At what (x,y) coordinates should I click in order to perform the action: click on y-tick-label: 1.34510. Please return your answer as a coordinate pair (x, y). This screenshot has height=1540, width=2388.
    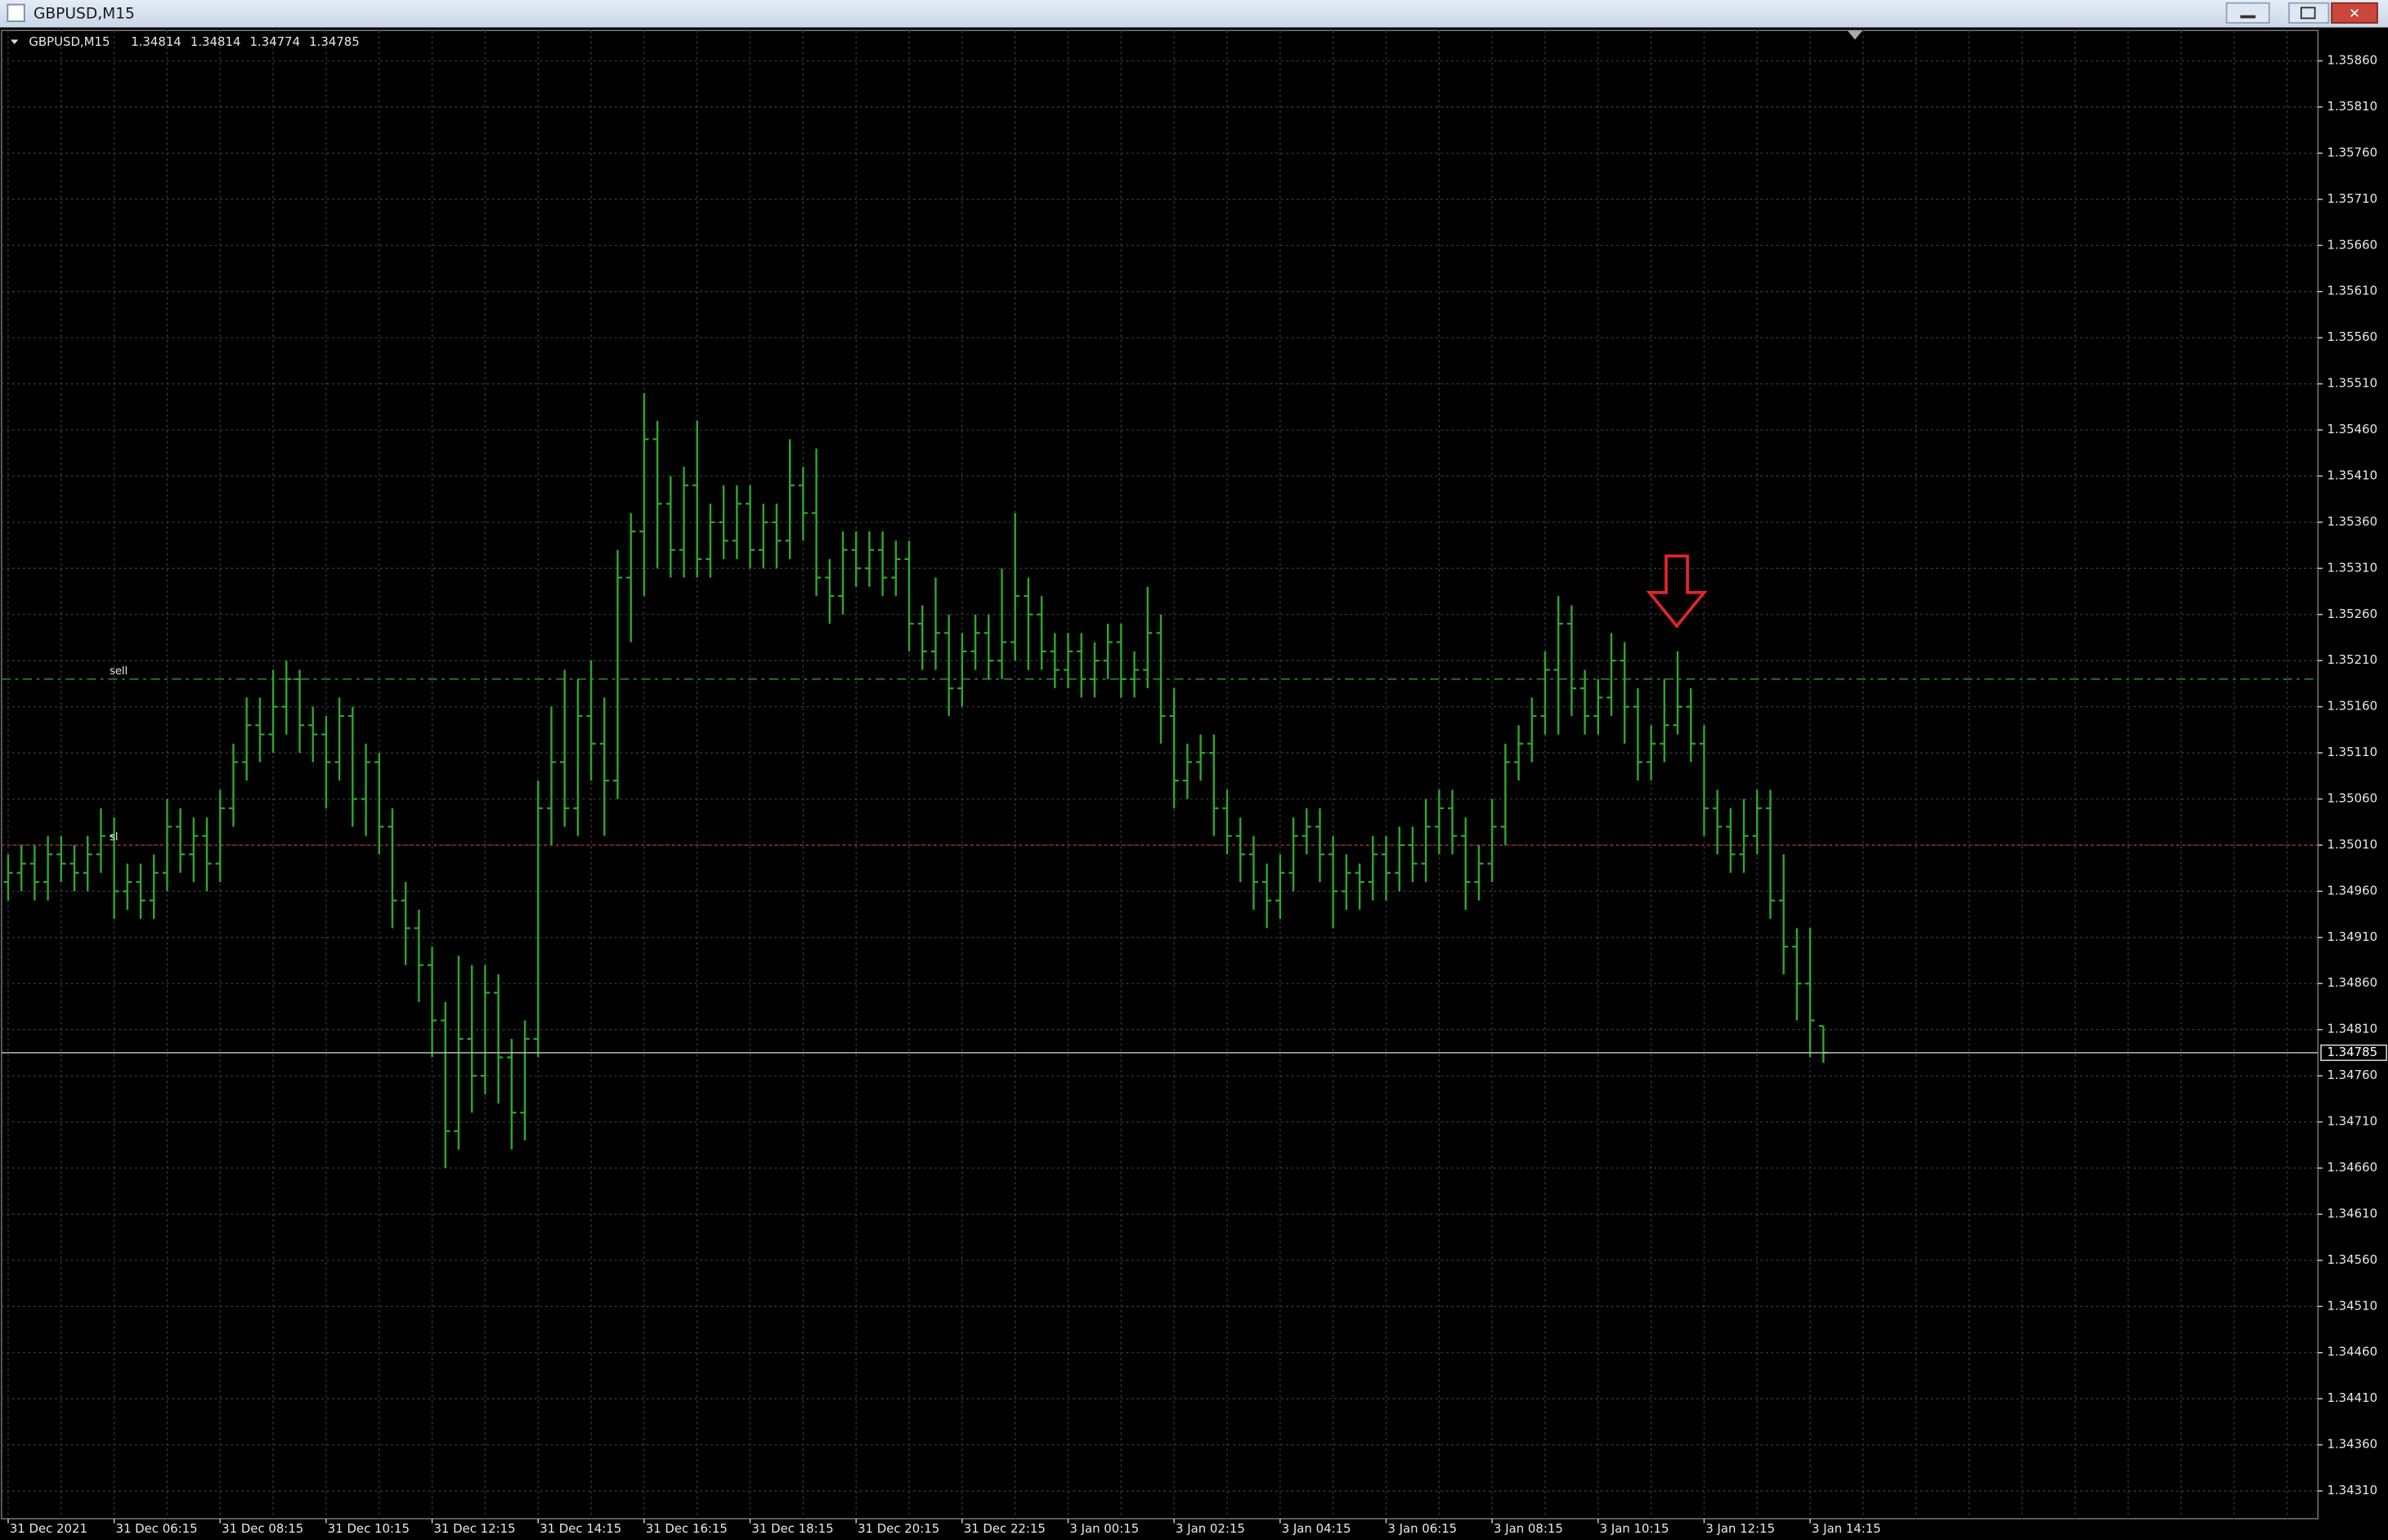
    Looking at the image, I should click on (2352, 1306).